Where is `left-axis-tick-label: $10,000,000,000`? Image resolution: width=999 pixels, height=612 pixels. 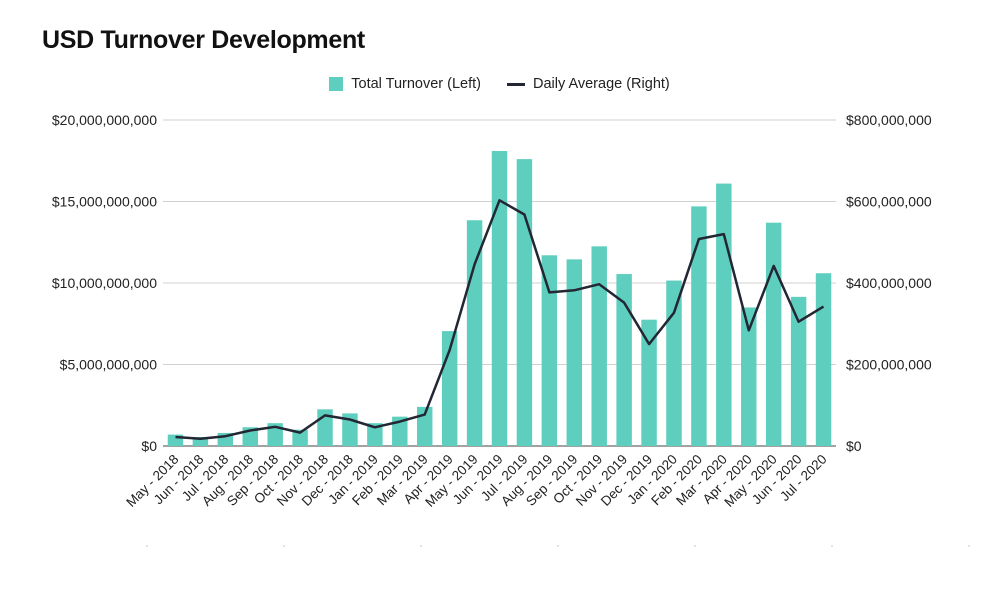
left-axis-tick-label: $10,000,000,000 is located at coordinates (104, 283).